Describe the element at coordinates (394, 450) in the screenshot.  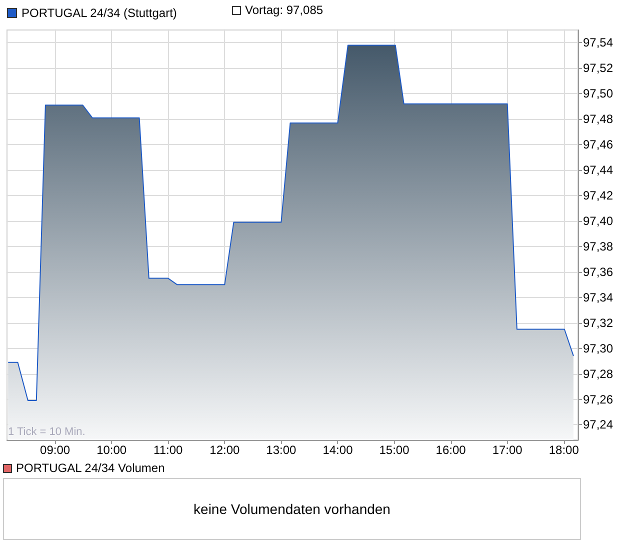
I see `x-tick-label: 15:00` at that location.